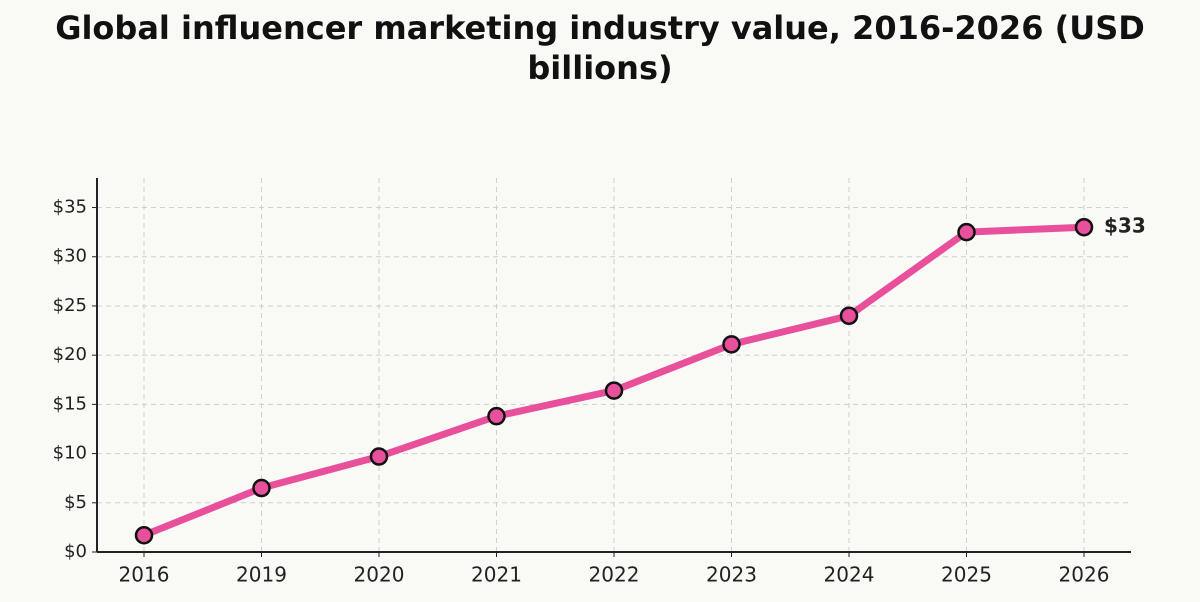  What do you see at coordinates (1125, 226) in the screenshot?
I see `data-label: $33` at bounding box center [1125, 226].